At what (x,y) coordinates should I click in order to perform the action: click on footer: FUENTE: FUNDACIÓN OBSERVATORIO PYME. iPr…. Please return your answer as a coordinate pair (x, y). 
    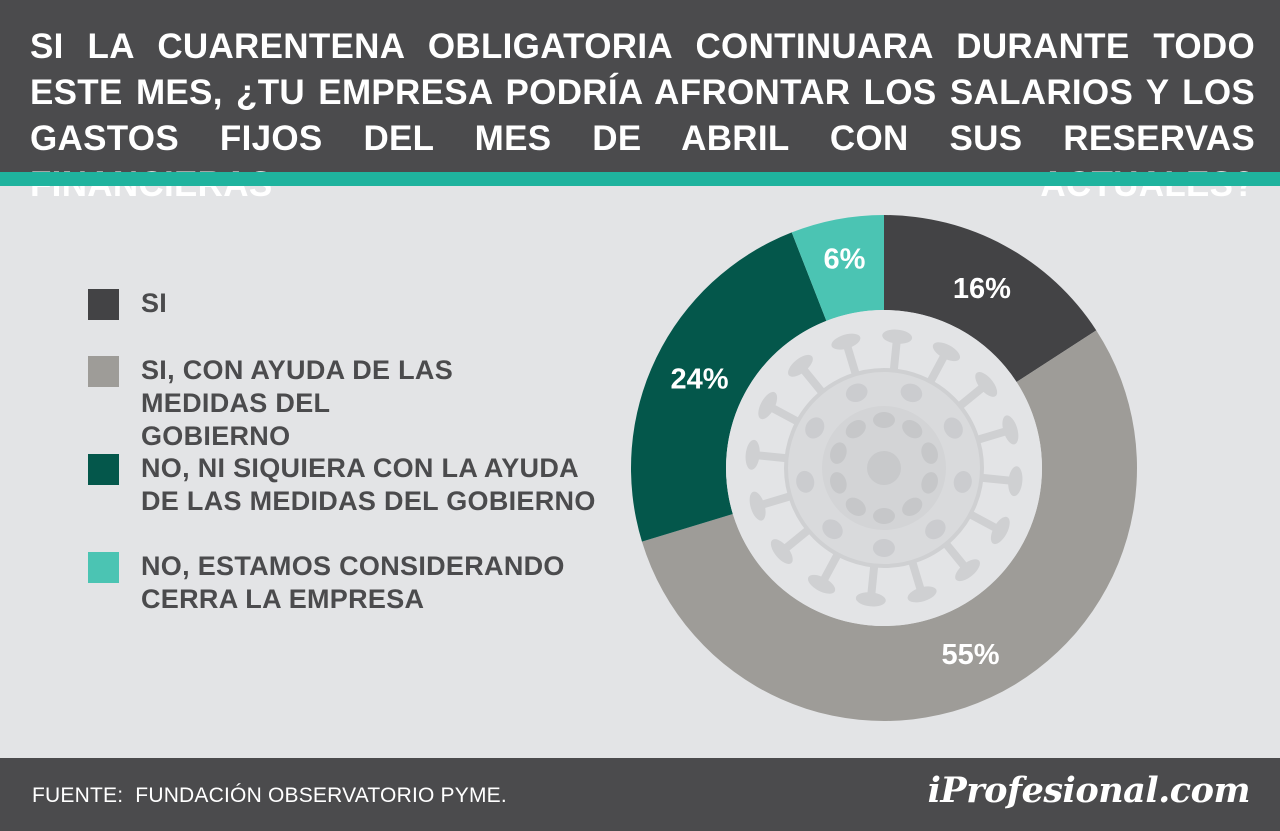
    Looking at the image, I should click on (640, 794).